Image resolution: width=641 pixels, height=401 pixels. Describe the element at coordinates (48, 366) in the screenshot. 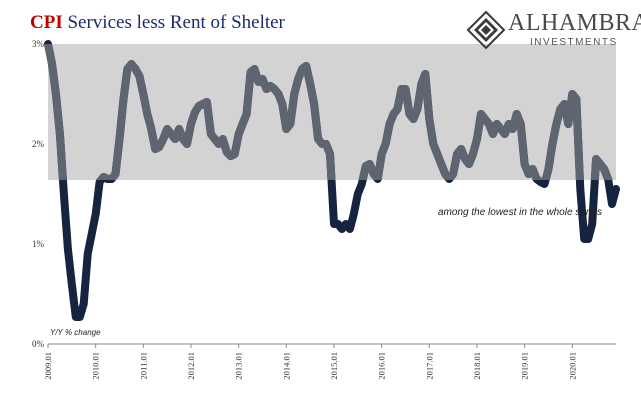

I see `x-tick-label: 2009.01` at that location.